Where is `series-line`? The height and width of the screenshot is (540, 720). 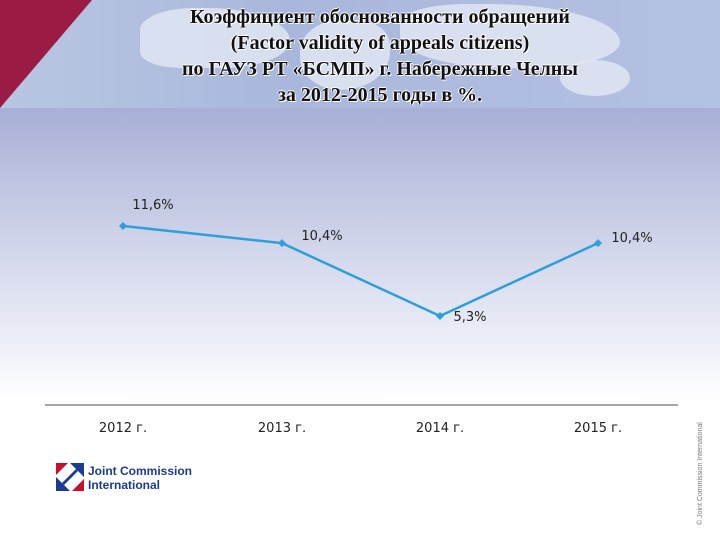
series-line is located at coordinates (360, 271).